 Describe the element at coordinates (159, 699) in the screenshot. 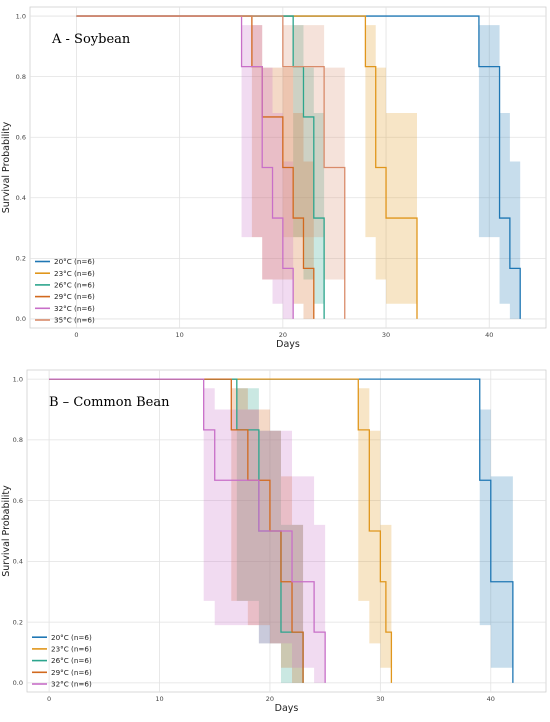

I see `panel-b-x-tick-label: 10` at that location.